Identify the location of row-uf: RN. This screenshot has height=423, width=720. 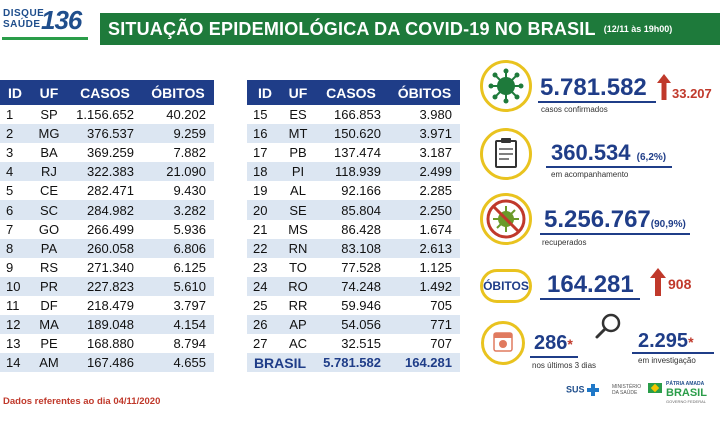
(298, 248).